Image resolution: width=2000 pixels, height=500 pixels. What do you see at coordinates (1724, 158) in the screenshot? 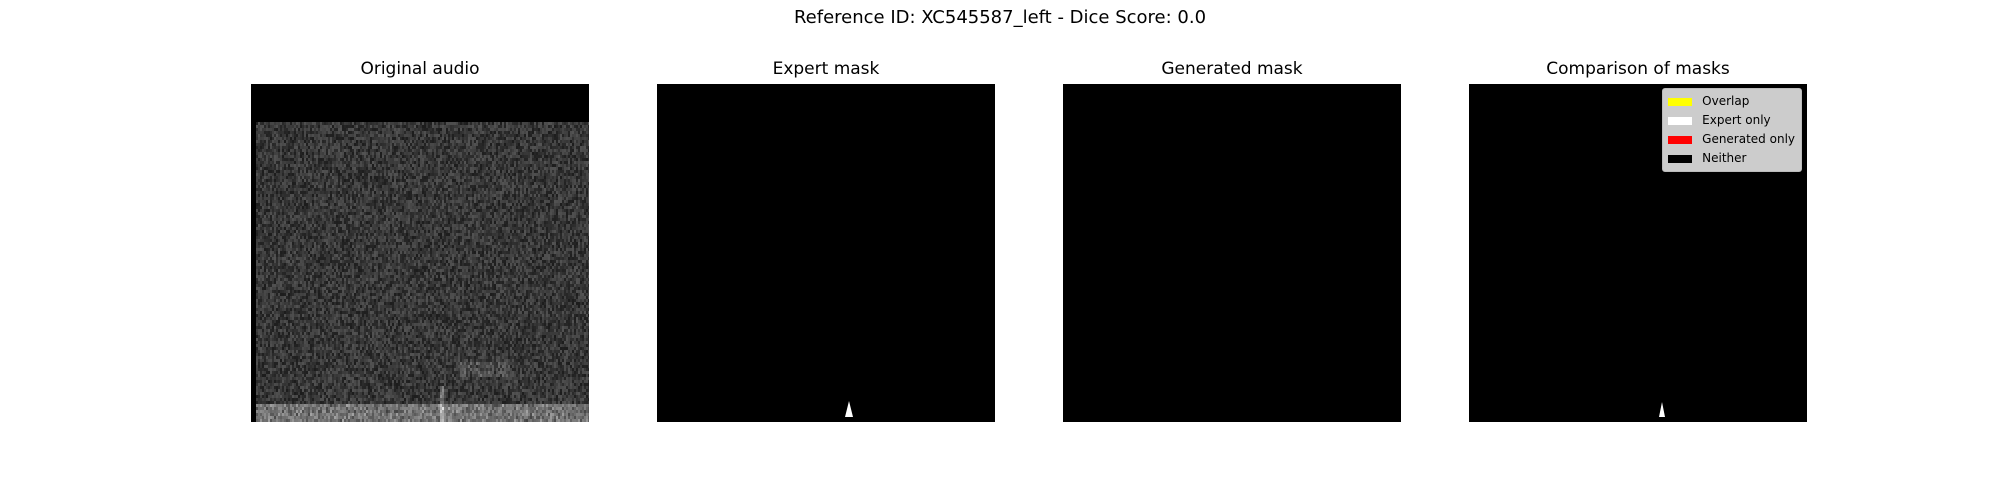
I see `legend-label: Neither` at bounding box center [1724, 158].